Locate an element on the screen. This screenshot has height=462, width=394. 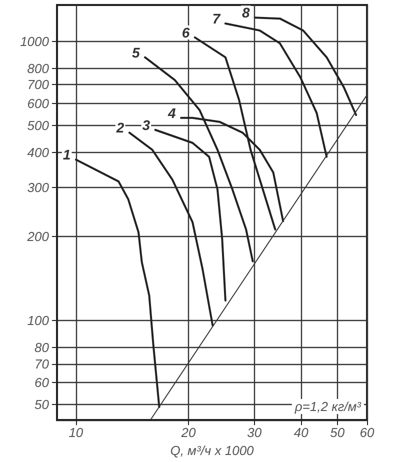
series-label: 1 is located at coordinates (66, 154).